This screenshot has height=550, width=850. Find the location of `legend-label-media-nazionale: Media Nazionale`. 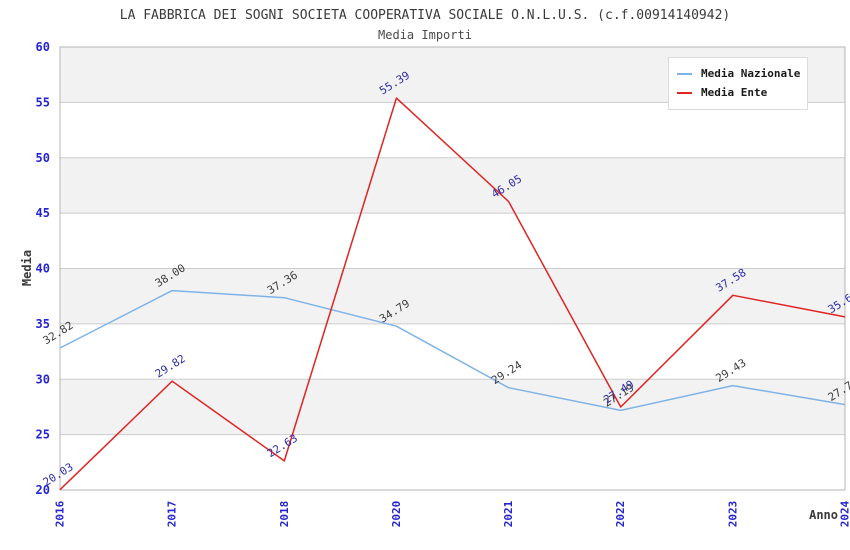

legend-label-media-nazionale: Media Nazionale is located at coordinates (751, 73).